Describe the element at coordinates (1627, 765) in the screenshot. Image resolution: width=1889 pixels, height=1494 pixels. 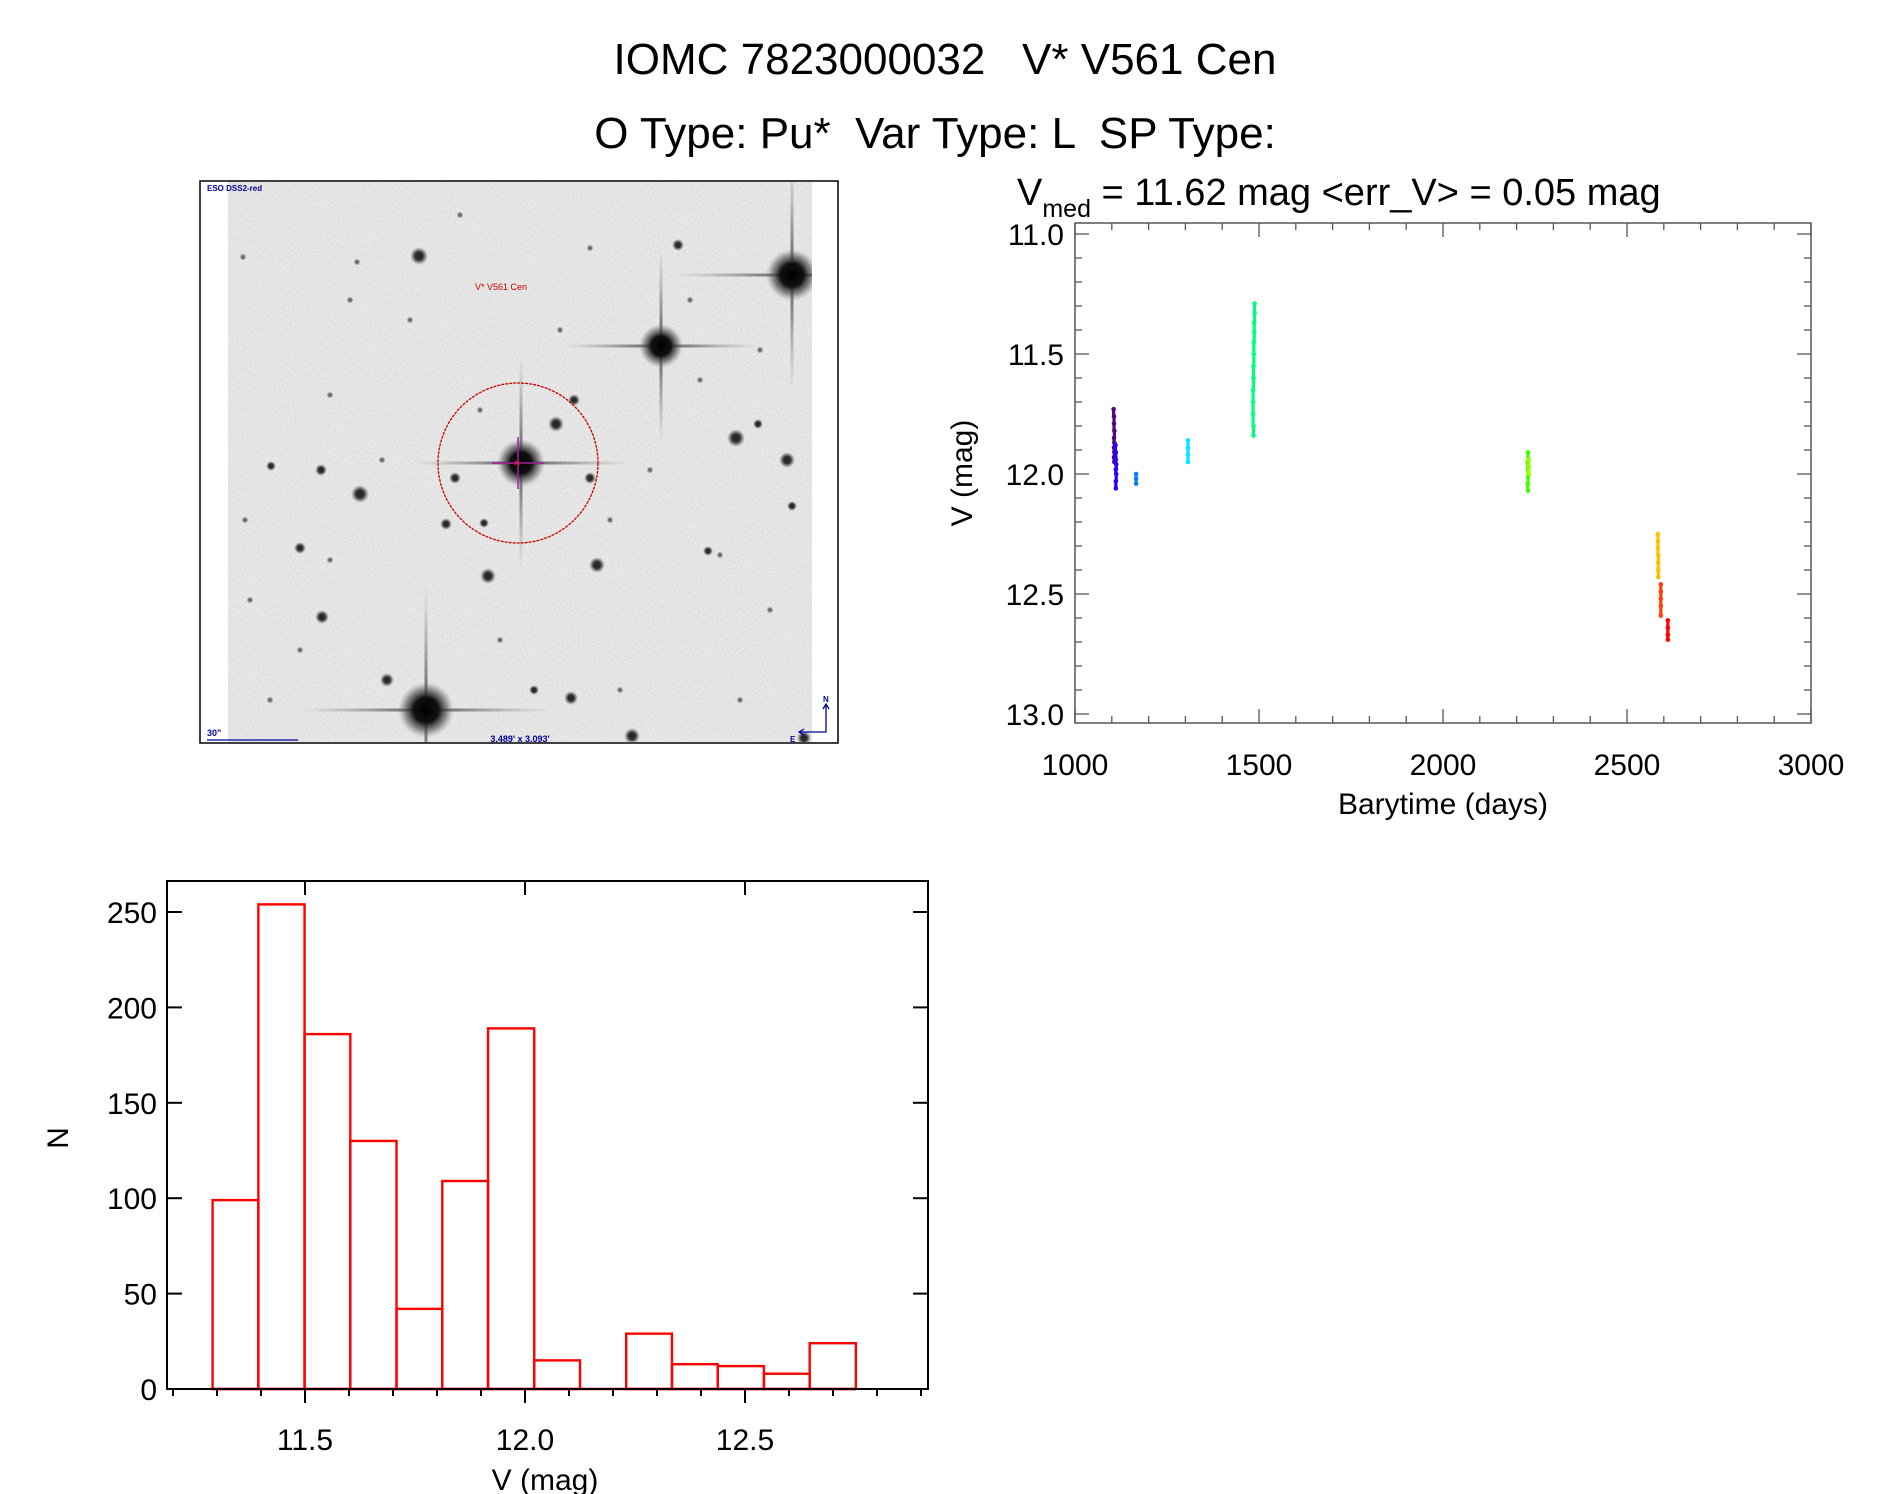
I see `x-tick-label: 2500` at that location.